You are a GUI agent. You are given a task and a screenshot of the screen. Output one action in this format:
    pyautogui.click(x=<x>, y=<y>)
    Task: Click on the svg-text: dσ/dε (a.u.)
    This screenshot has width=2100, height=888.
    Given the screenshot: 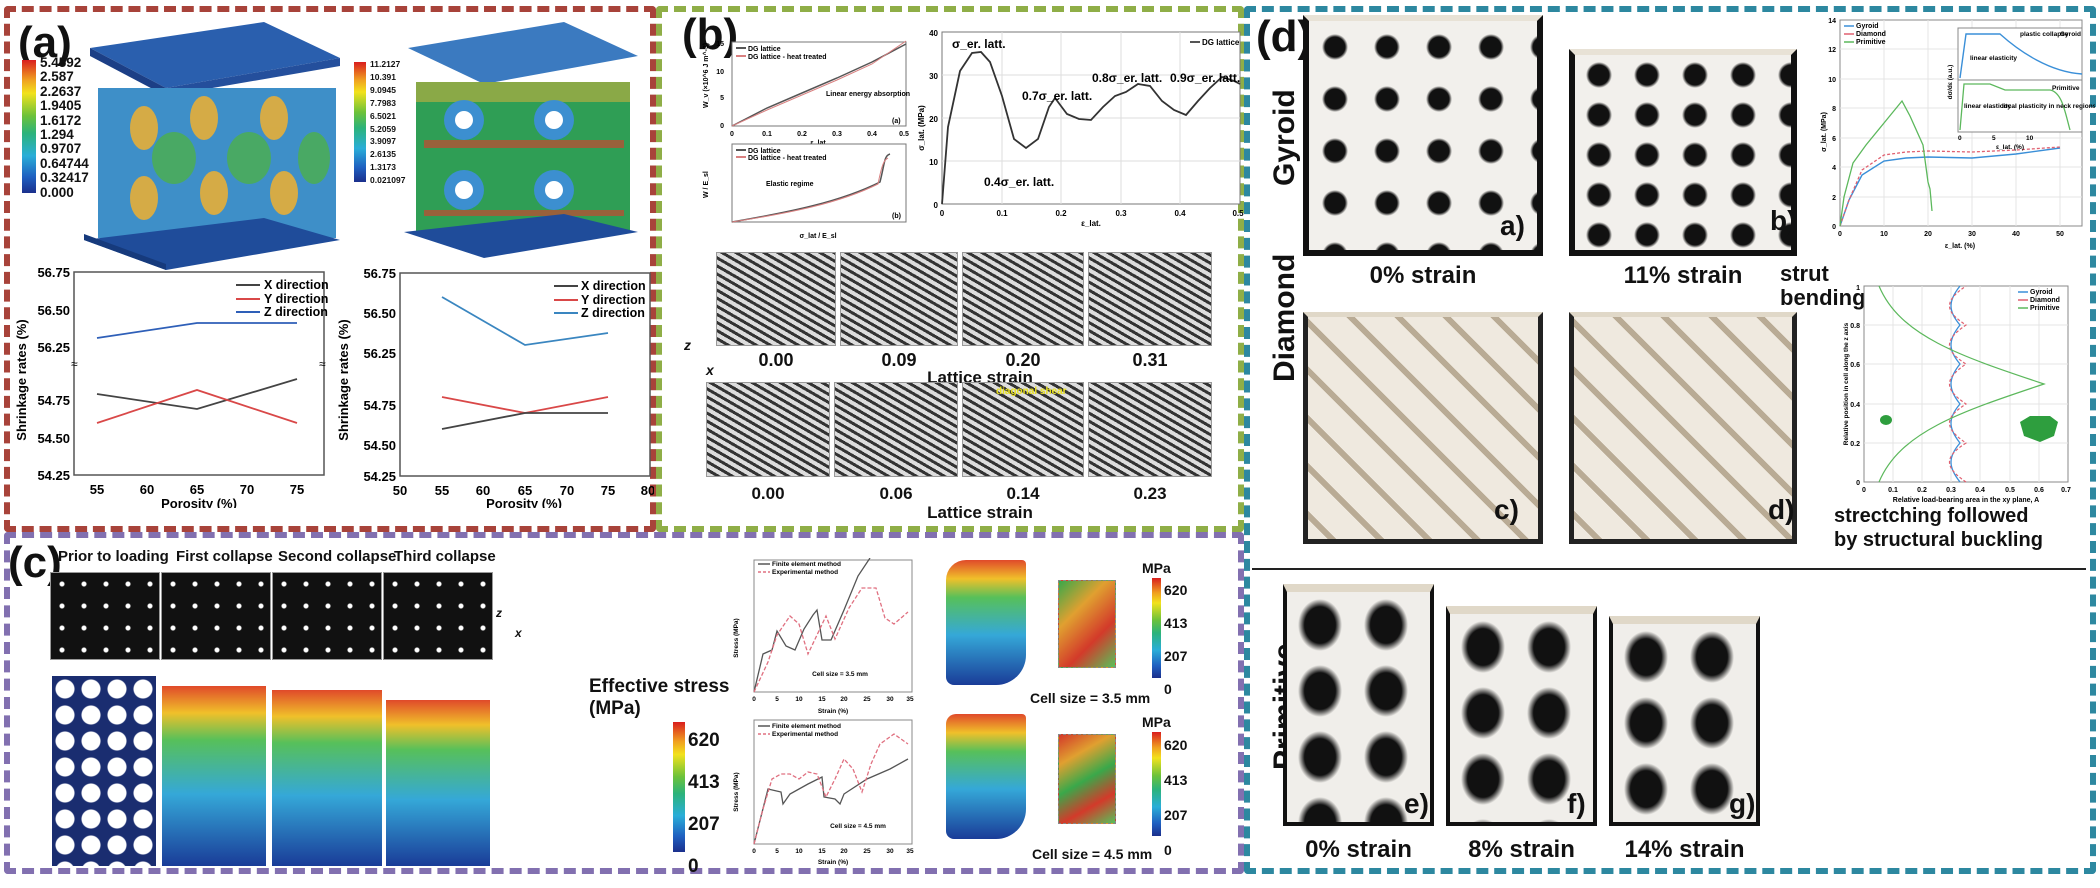 What is the action you would take?
    pyautogui.click(x=1950, y=82)
    